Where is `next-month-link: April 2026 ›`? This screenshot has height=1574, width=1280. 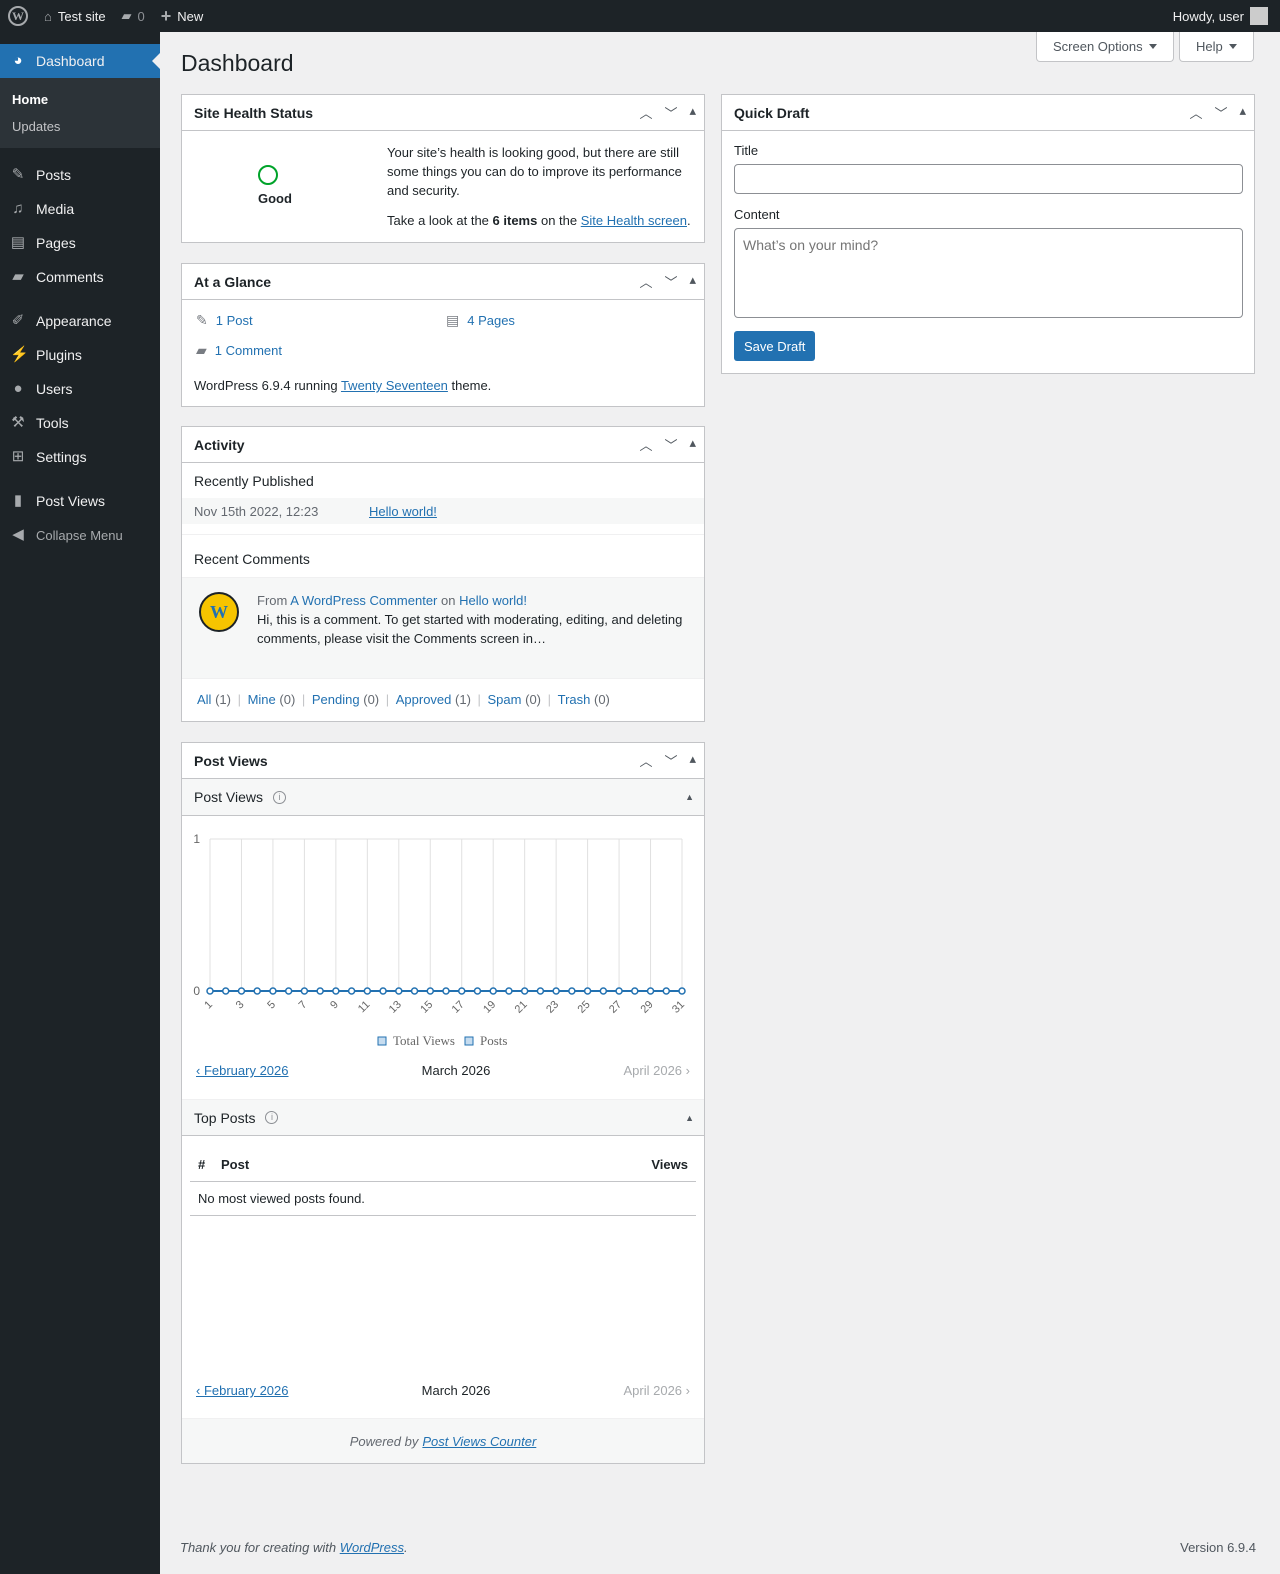
next-month-link: April 2026 › is located at coordinates (656, 1390).